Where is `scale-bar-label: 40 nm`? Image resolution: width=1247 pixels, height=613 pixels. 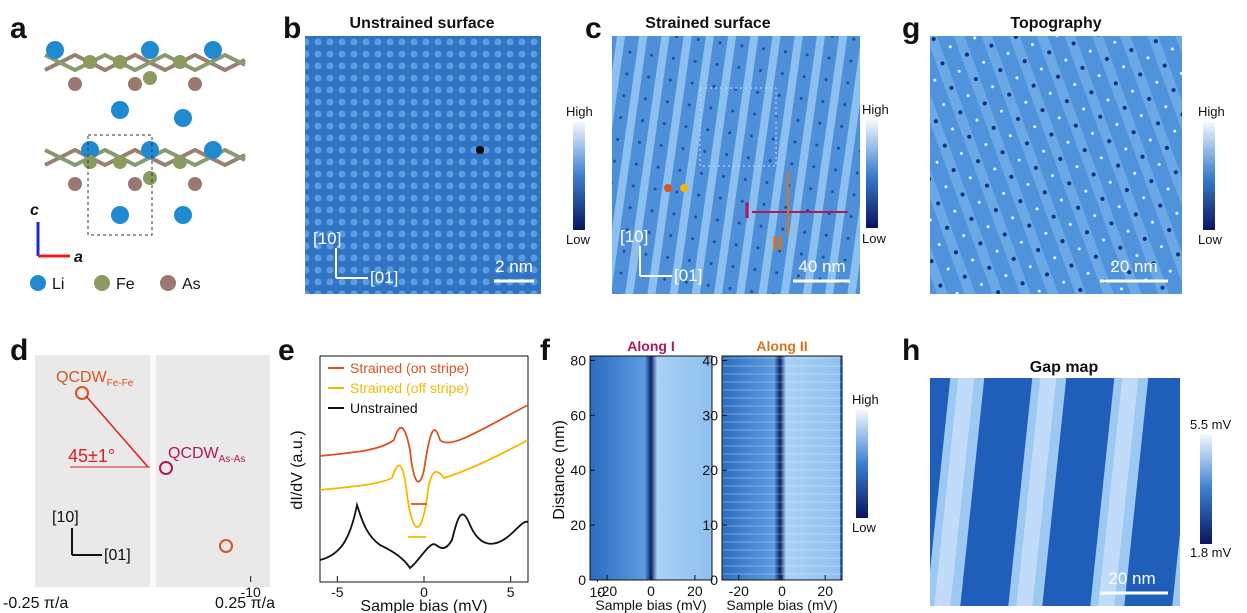
scale-bar-label: 40 nm is located at coordinates (821, 266).